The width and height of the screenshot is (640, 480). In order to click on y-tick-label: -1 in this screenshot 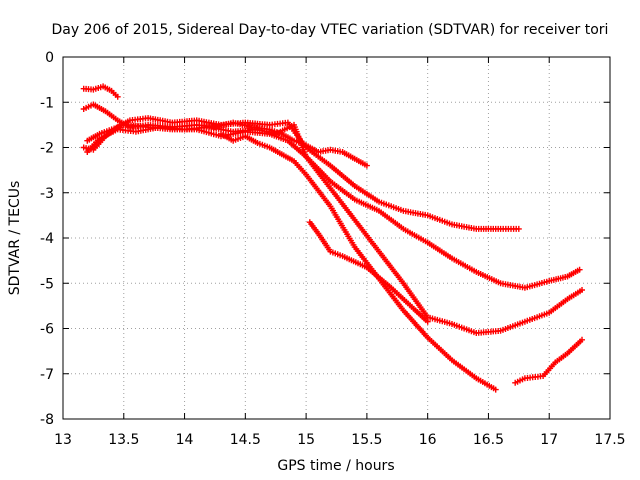, I will do `click(47, 103)`.